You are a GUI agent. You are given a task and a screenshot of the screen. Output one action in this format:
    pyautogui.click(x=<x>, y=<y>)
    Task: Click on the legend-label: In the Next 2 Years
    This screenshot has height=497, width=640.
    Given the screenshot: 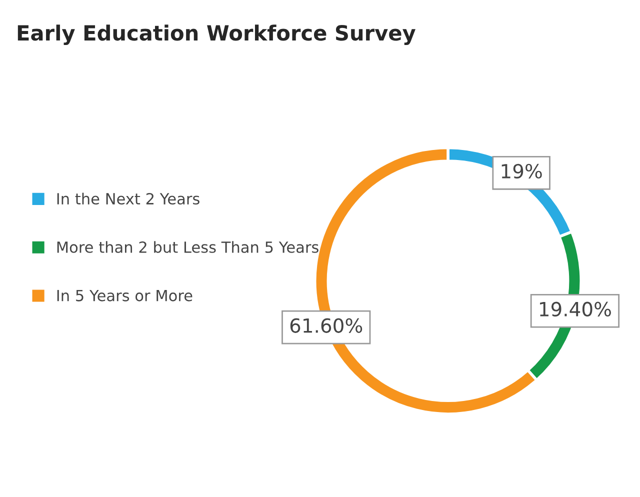 What is the action you would take?
    pyautogui.click(x=128, y=198)
    